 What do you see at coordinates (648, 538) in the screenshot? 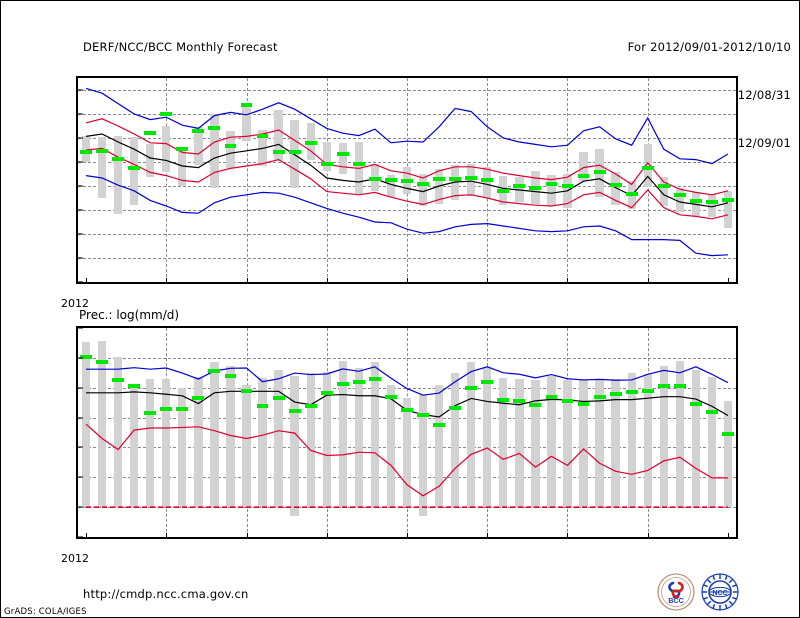
I see `x-axis-tick-label: 5OCT` at bounding box center [648, 538].